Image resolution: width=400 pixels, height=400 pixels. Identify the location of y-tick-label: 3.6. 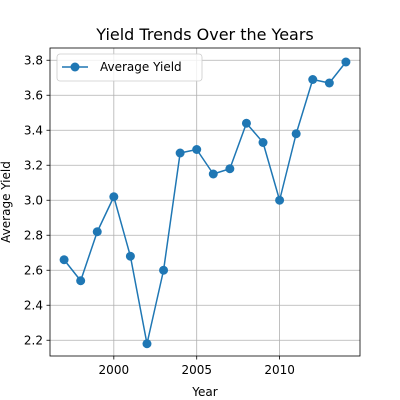
(33, 95).